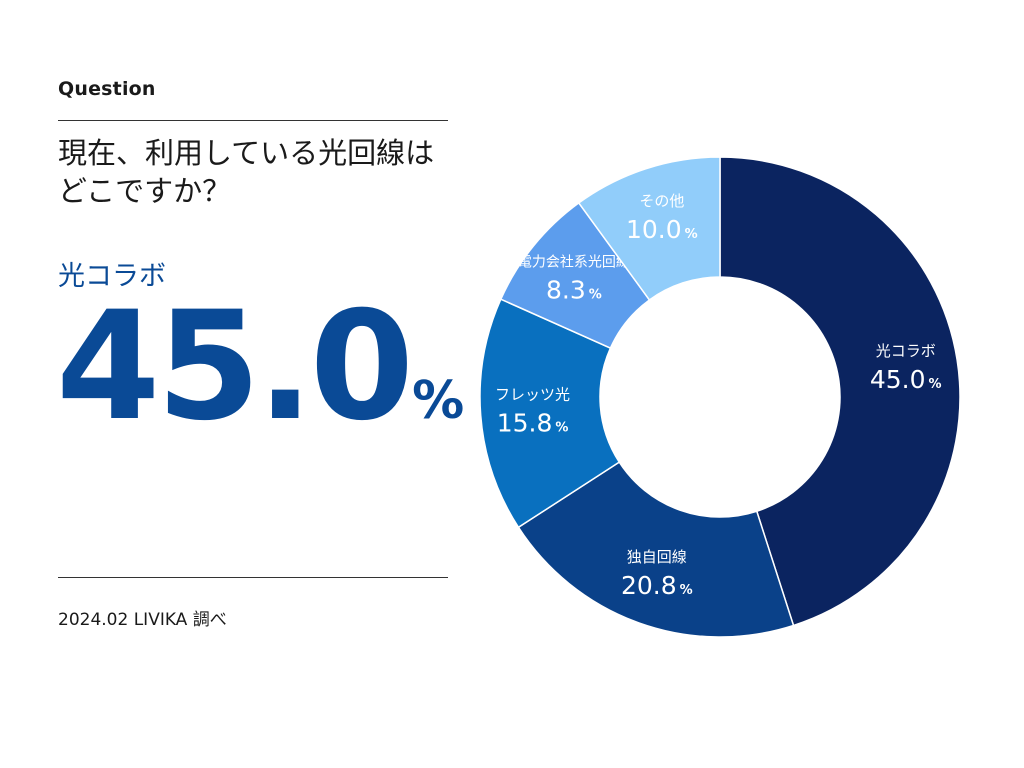 The height and width of the screenshot is (768, 1024). What do you see at coordinates (657, 557) in the screenshot?
I see `slice-label-1: 独自回線` at bounding box center [657, 557].